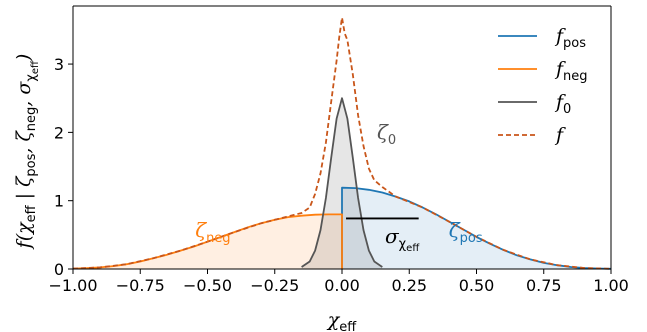 The height and width of the screenshot is (332, 647). What do you see at coordinates (342, 182) in the screenshot?
I see `series-line-zero` at bounding box center [342, 182].